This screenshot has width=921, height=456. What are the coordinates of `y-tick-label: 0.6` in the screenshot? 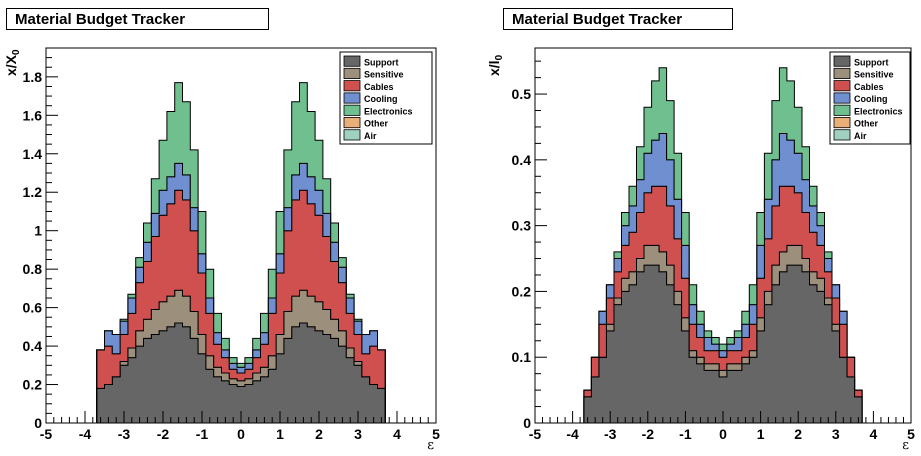 It's located at (33, 308).